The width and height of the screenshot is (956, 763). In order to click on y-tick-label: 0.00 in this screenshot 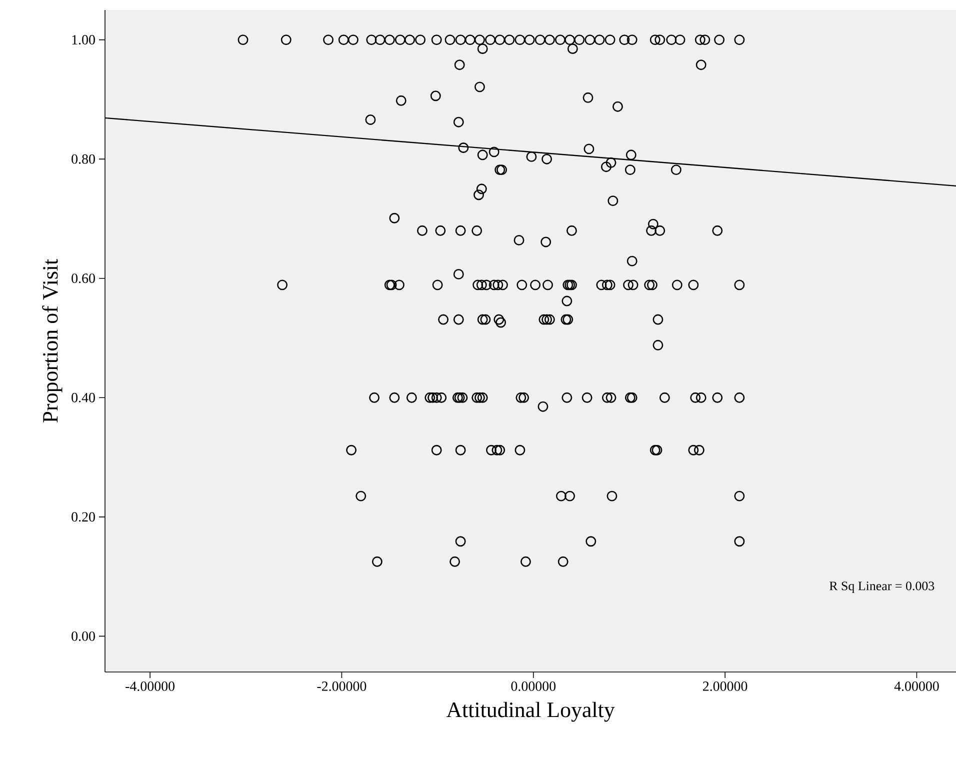, I will do `click(83, 636)`.